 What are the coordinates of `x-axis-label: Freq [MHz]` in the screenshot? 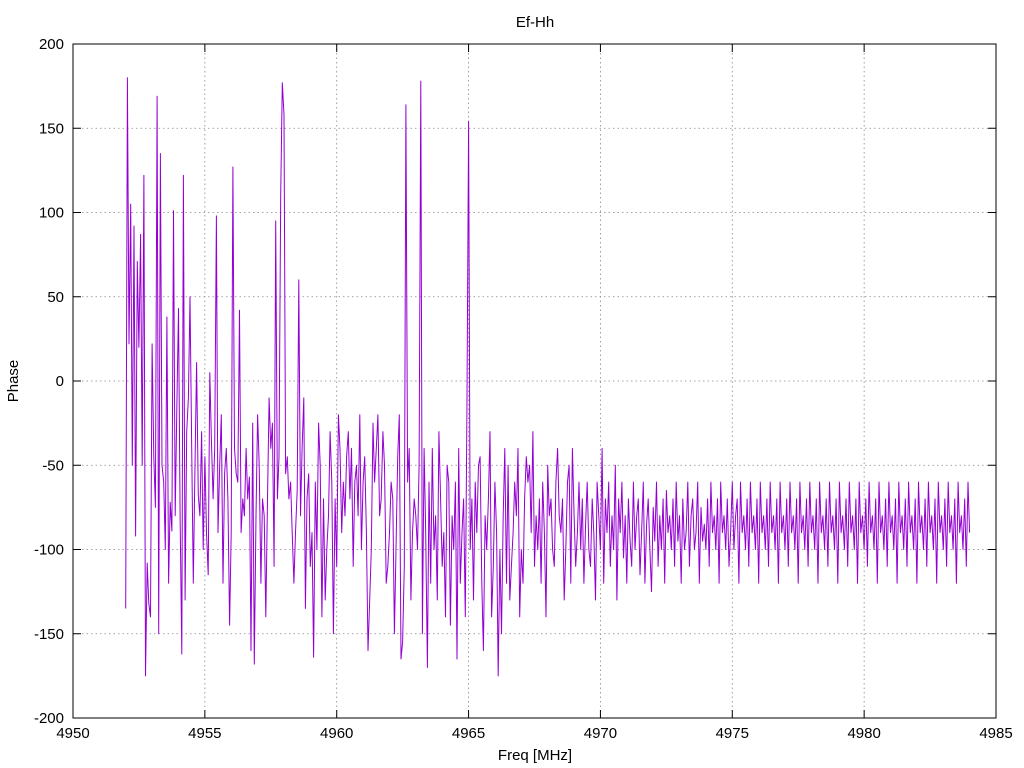 It's located at (535, 755).